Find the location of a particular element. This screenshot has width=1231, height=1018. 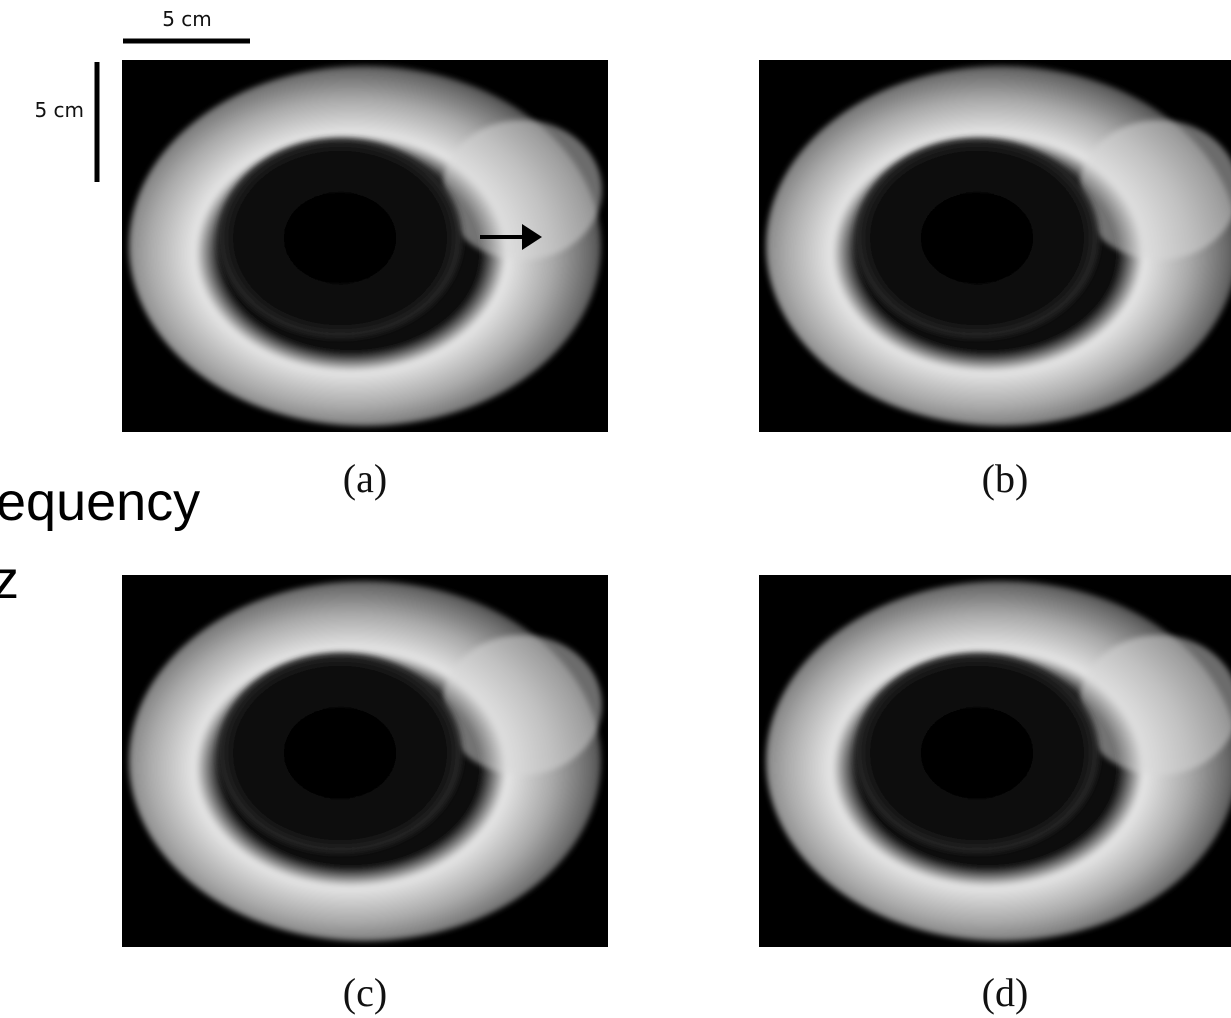

panel-label: (b) is located at coordinates (1005, 478).